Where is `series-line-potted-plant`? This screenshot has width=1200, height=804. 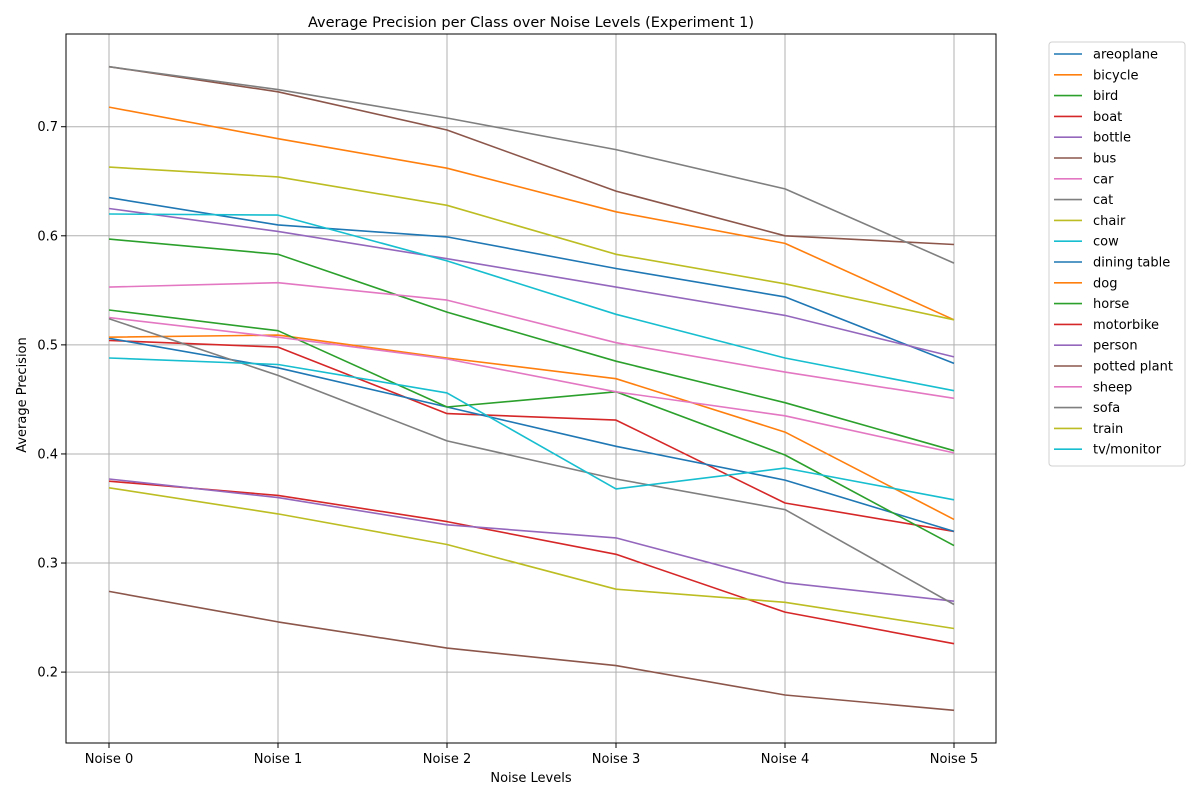 series-line-potted-plant is located at coordinates (531, 651).